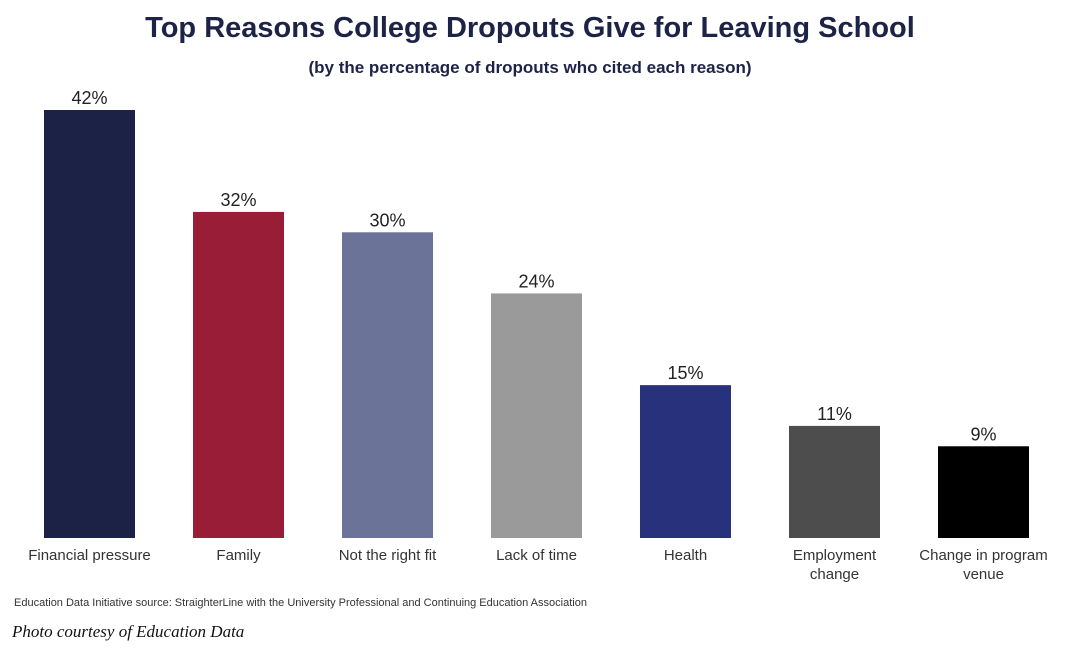 The height and width of the screenshot is (648, 1080). I want to click on category-label-3: Not the right fit, so click(388, 555).